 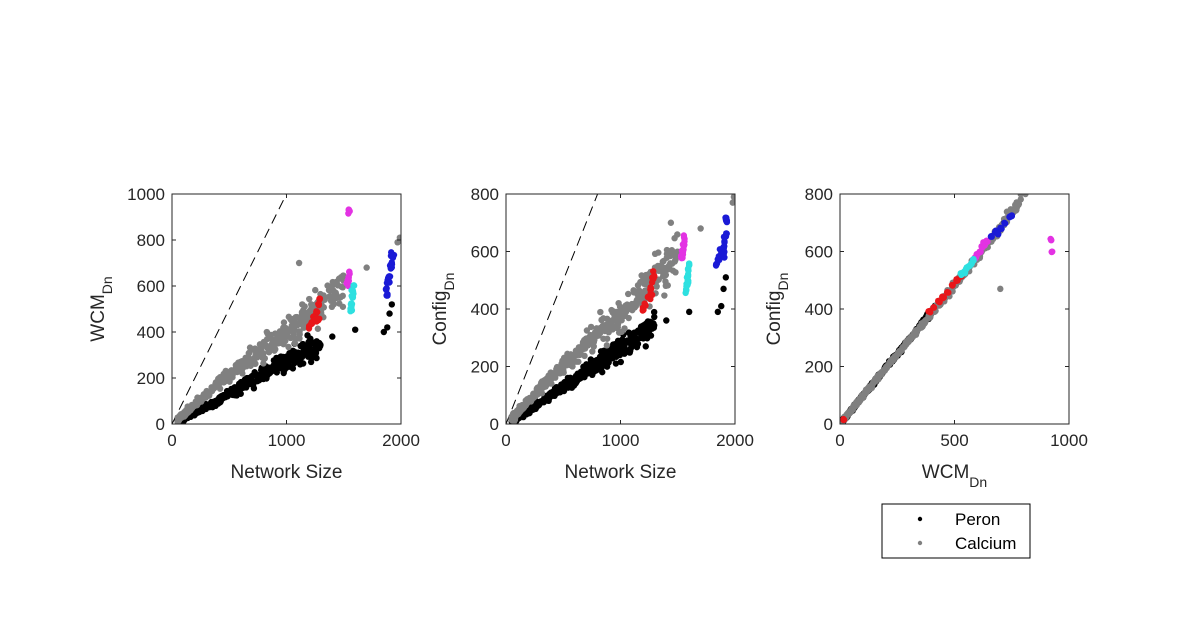 I want to click on y-axis-label: ConfigDn, so click(x=777, y=309).